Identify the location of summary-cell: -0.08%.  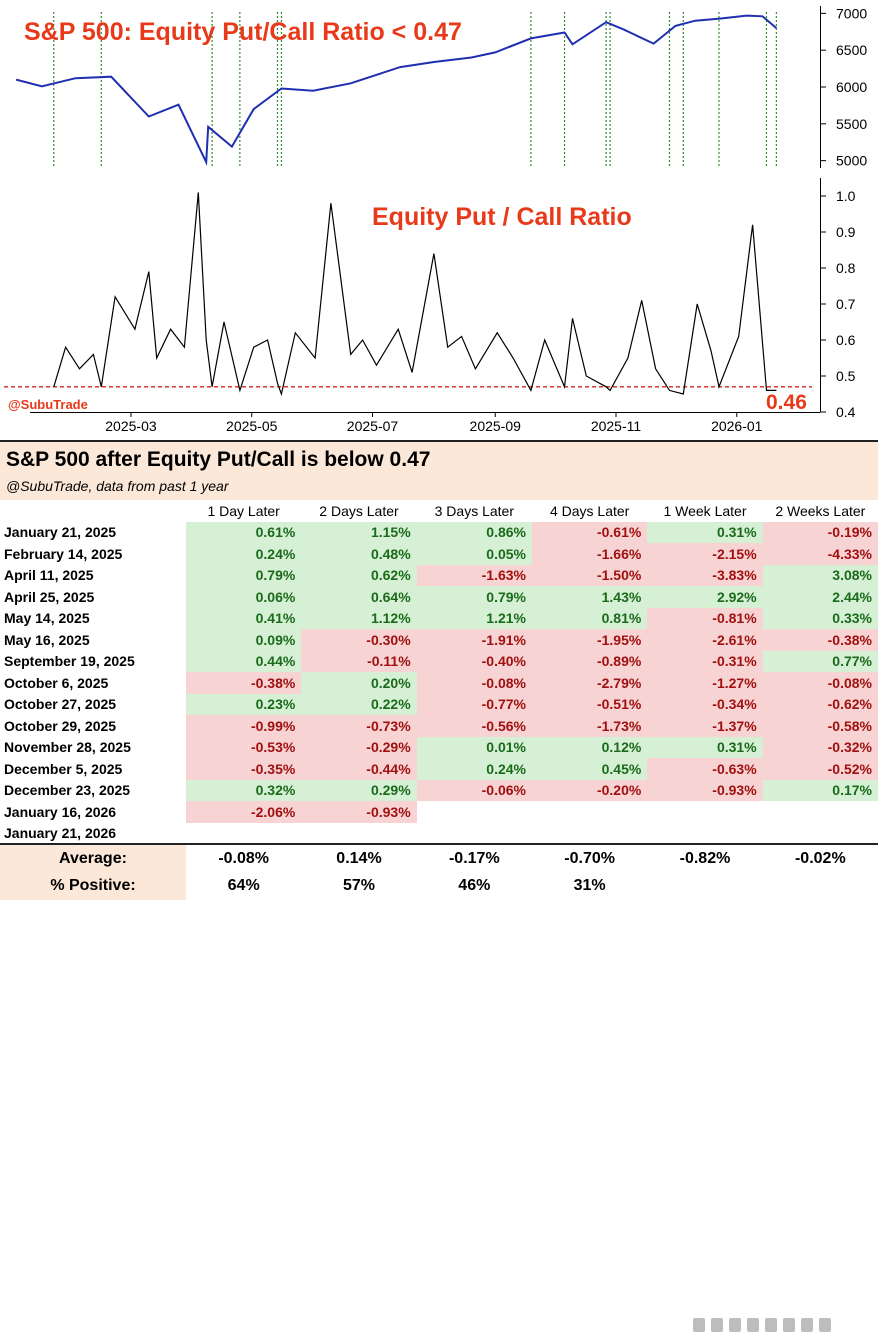
(243, 858).